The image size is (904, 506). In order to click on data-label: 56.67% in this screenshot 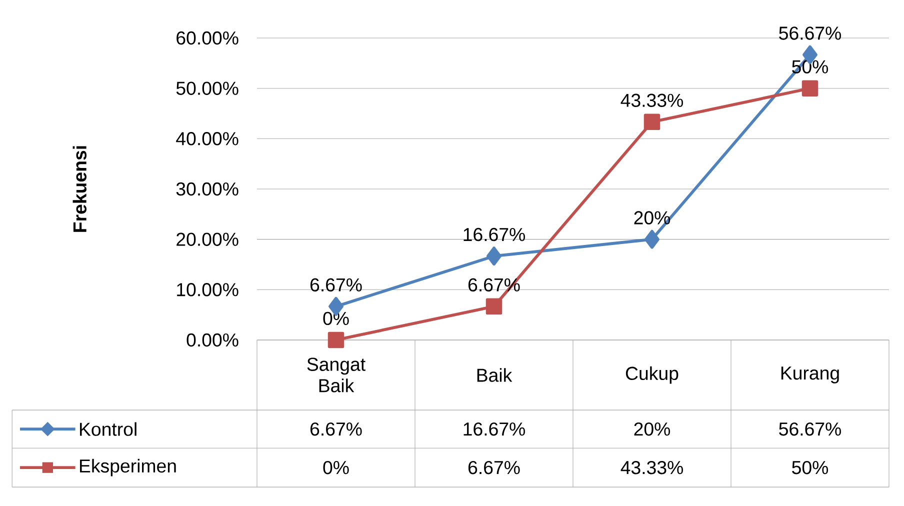, I will do `click(810, 429)`.